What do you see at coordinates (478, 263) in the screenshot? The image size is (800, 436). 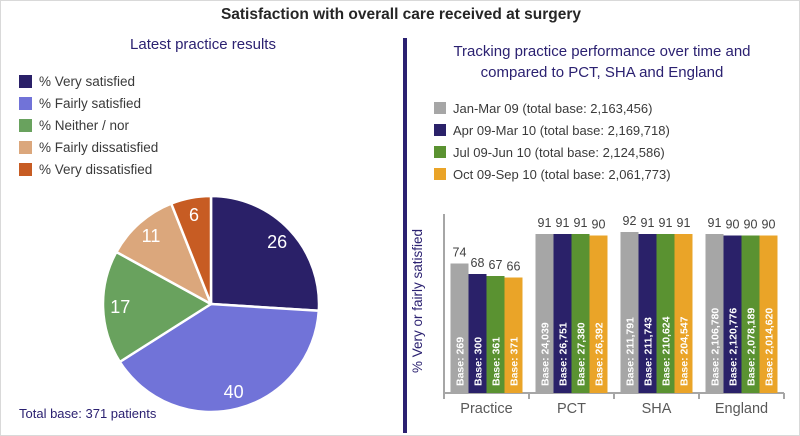 I see `bar-value-label: 68` at bounding box center [478, 263].